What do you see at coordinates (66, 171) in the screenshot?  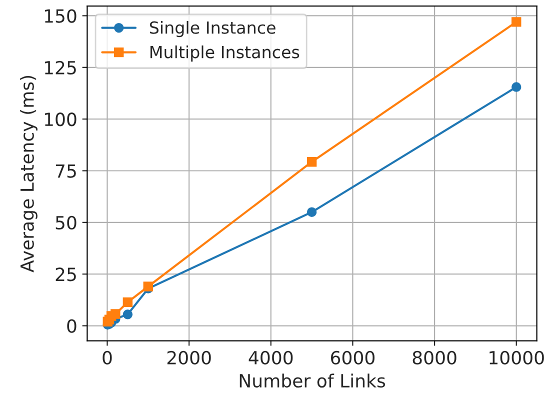 I see `y-tick-label: 75` at bounding box center [66, 171].